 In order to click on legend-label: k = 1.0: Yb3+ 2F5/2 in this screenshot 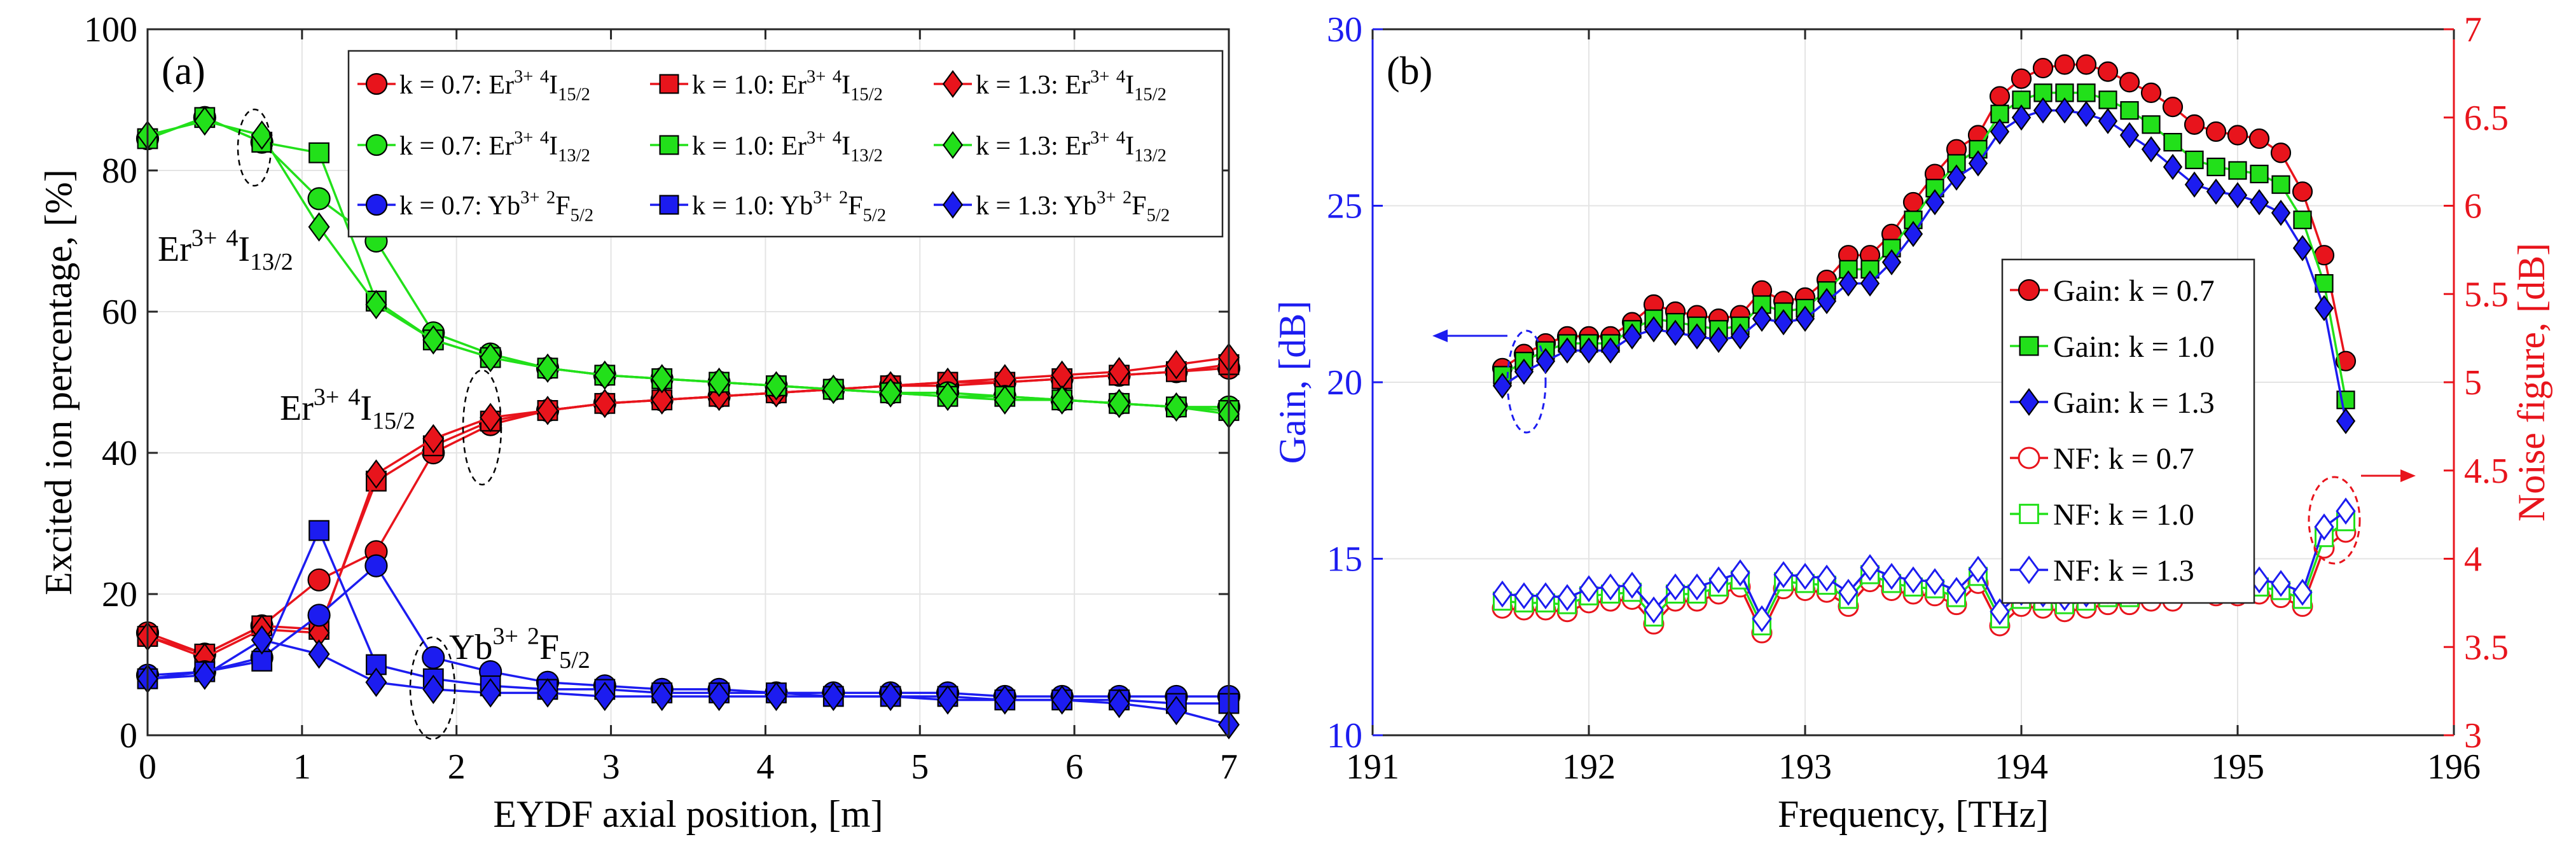, I will do `click(789, 206)`.